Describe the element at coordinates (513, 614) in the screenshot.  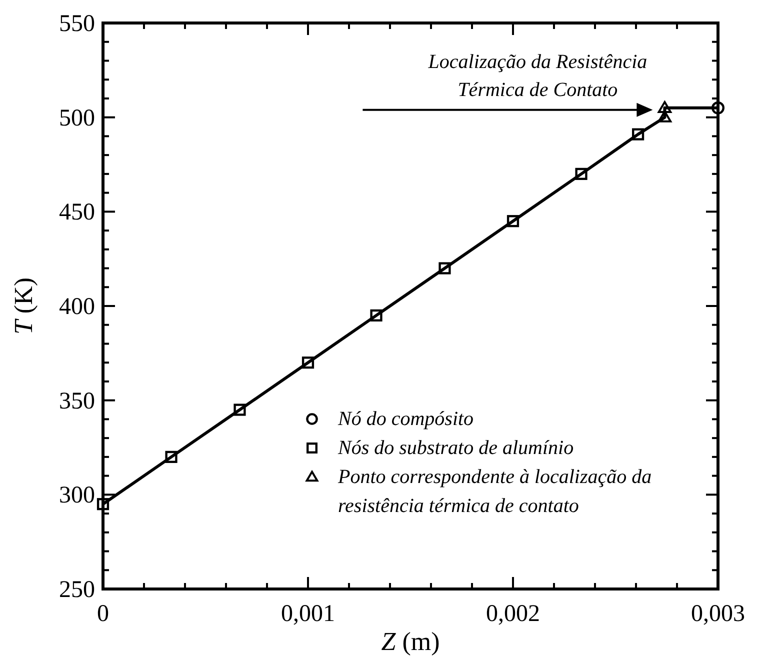
I see `x-tick-label: 0,002` at that location.